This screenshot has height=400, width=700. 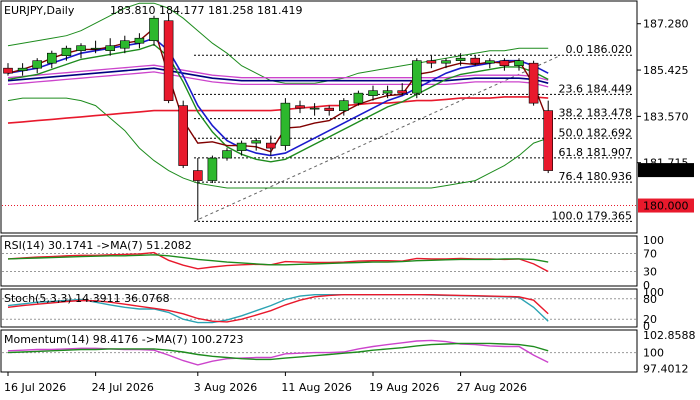 What do you see at coordinates (666, 24) in the screenshot?
I see `price-tick-label: 187.280` at bounding box center [666, 24].